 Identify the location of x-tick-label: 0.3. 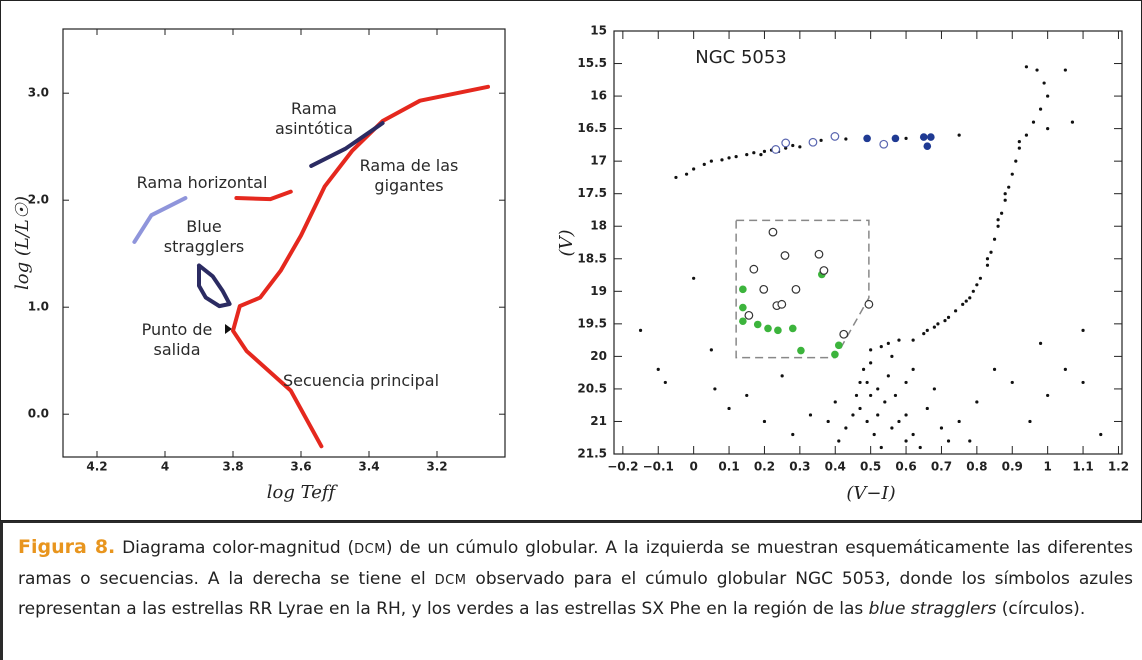
(799, 467).